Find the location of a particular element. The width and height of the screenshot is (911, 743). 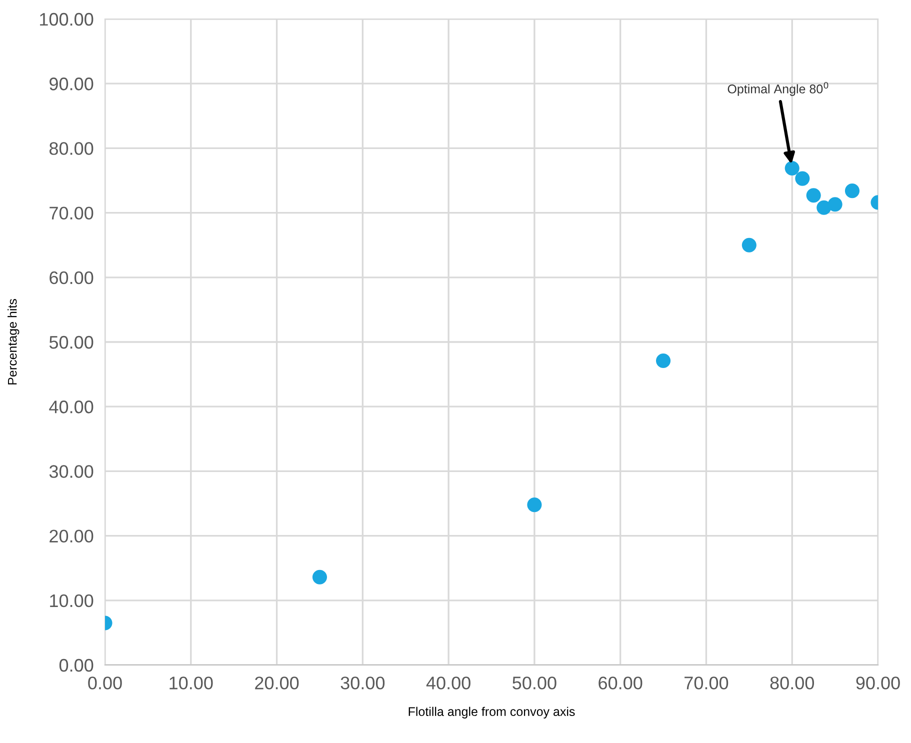

y-tick-label: 10.00 is located at coordinates (72, 601).